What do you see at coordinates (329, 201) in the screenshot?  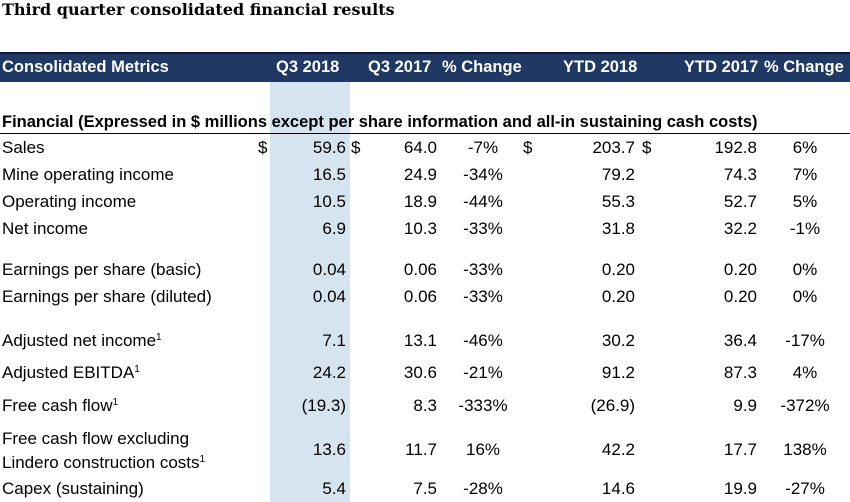 I see `cell-q3-2018: 10.5` at bounding box center [329, 201].